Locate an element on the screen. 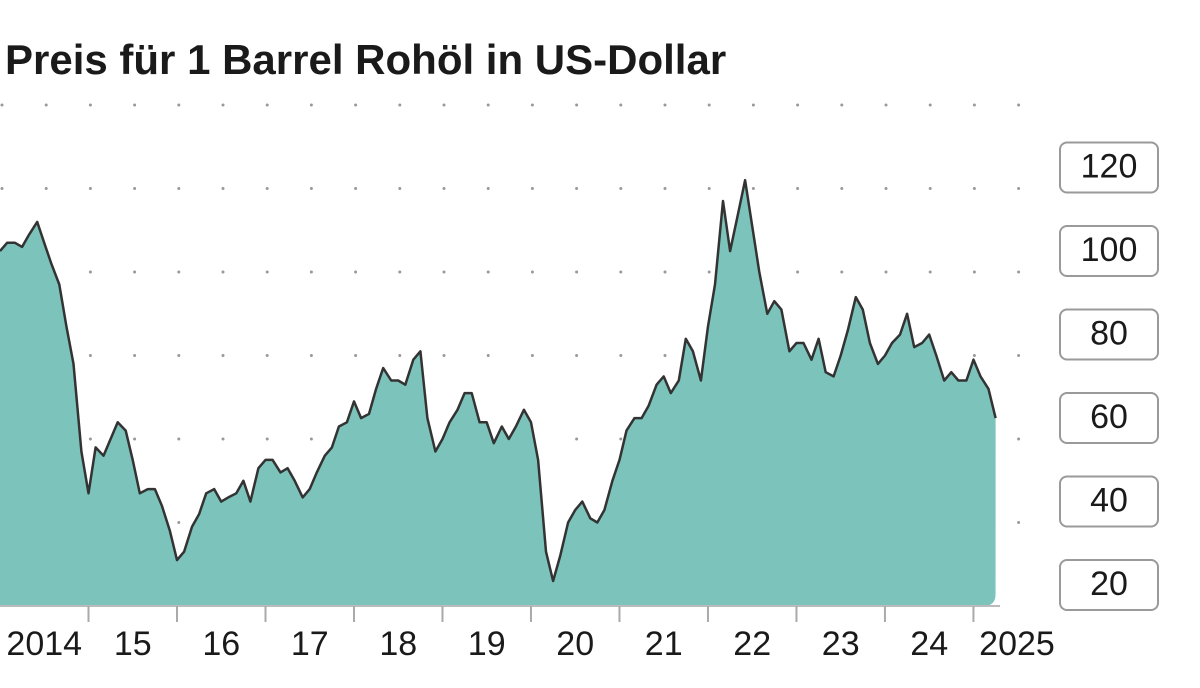 Image resolution: width=1200 pixels, height=688 pixels. y-tick-label: 40 is located at coordinates (1109, 500).